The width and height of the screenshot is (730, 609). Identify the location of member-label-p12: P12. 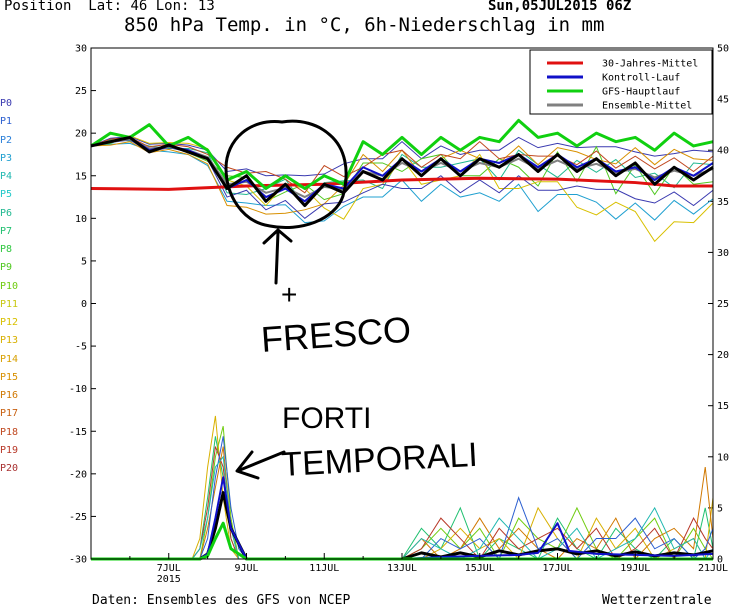
(9, 322).